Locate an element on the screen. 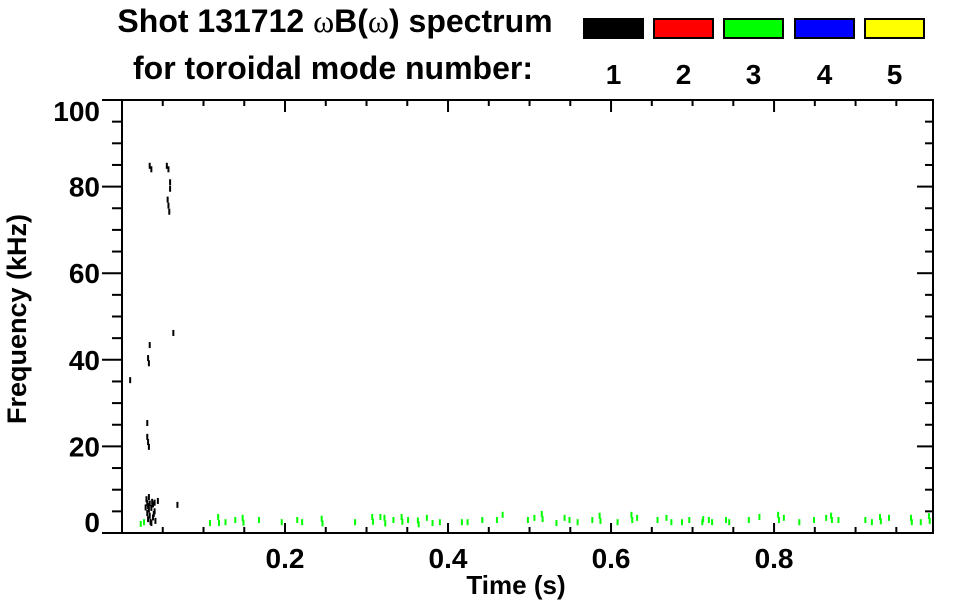 This screenshot has height=615, width=963. legend-item-n1: 1 is located at coordinates (613, 53).